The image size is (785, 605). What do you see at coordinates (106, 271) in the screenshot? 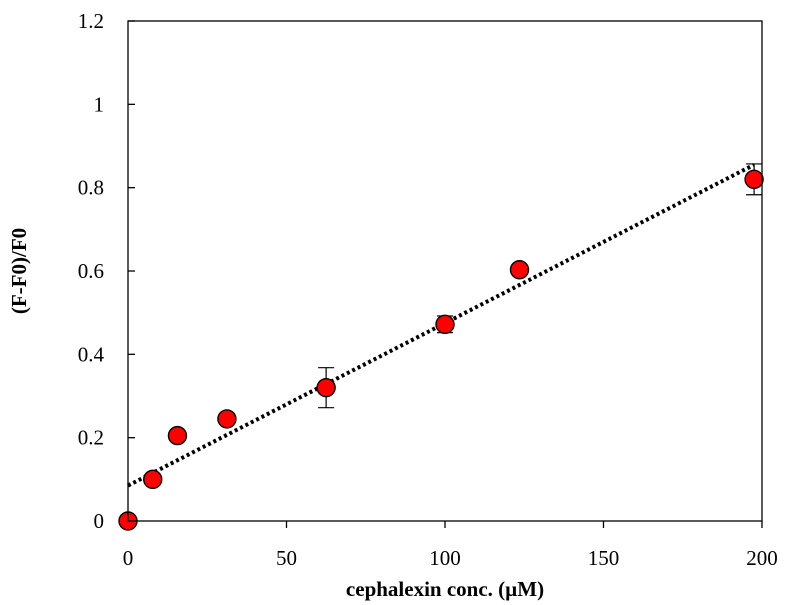
I see `y-axis-ticks: 0 0.2 0.4 0.6 0.8 1 1.2` at bounding box center [106, 271].